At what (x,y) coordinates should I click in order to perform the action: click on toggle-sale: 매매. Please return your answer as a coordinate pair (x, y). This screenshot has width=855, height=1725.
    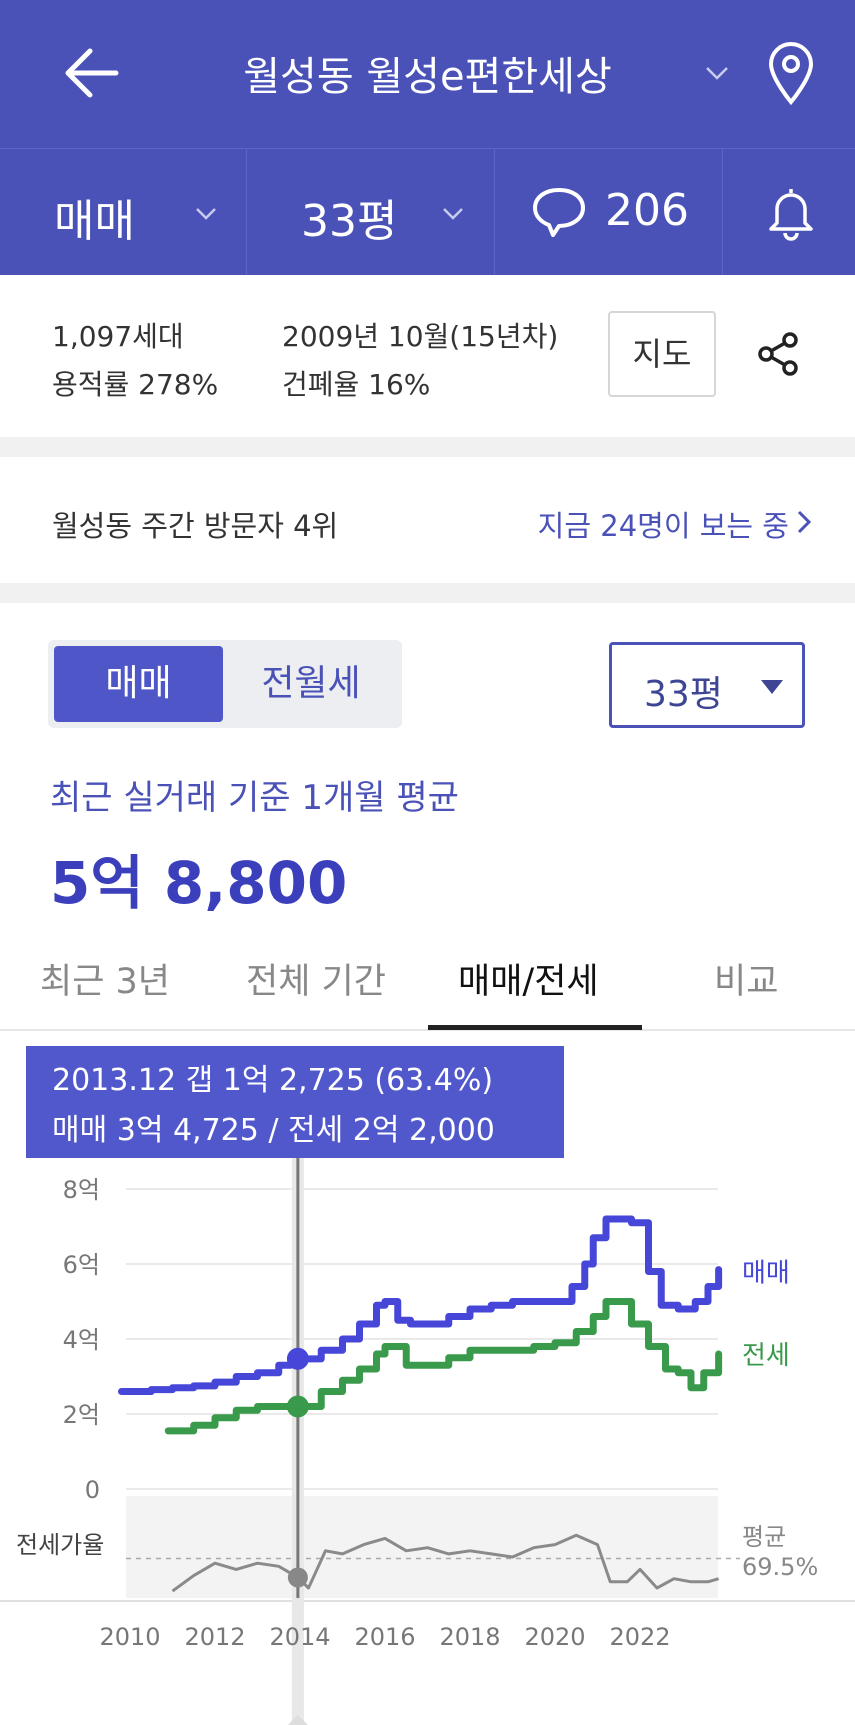
    Looking at the image, I should click on (138, 684).